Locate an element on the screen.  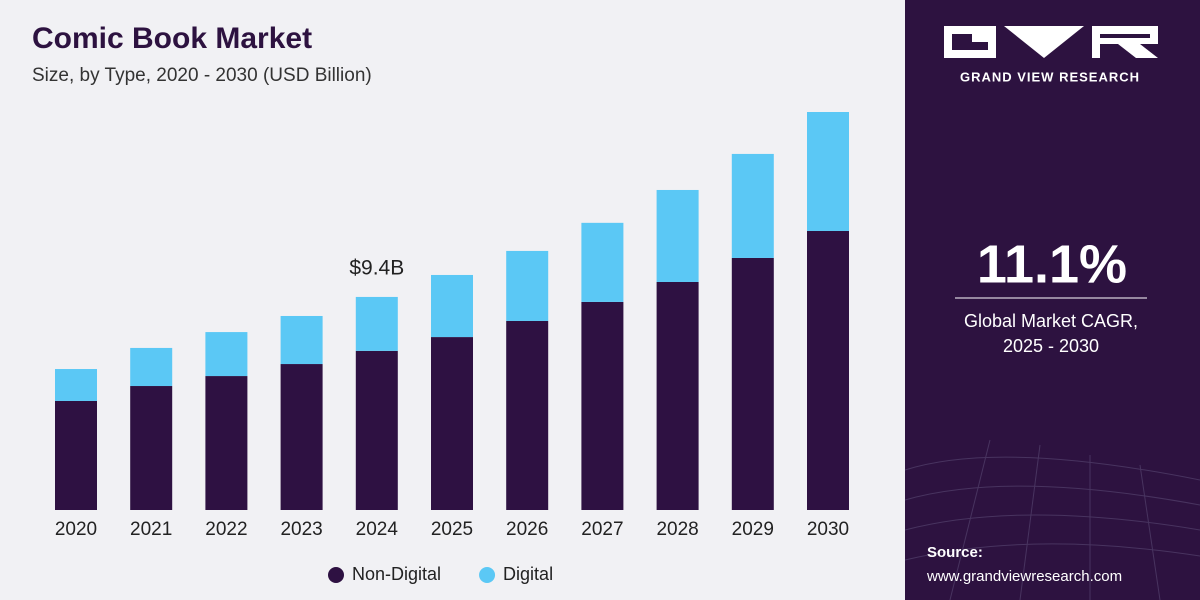
cagr-value: 11.1% is located at coordinates (1052, 264).